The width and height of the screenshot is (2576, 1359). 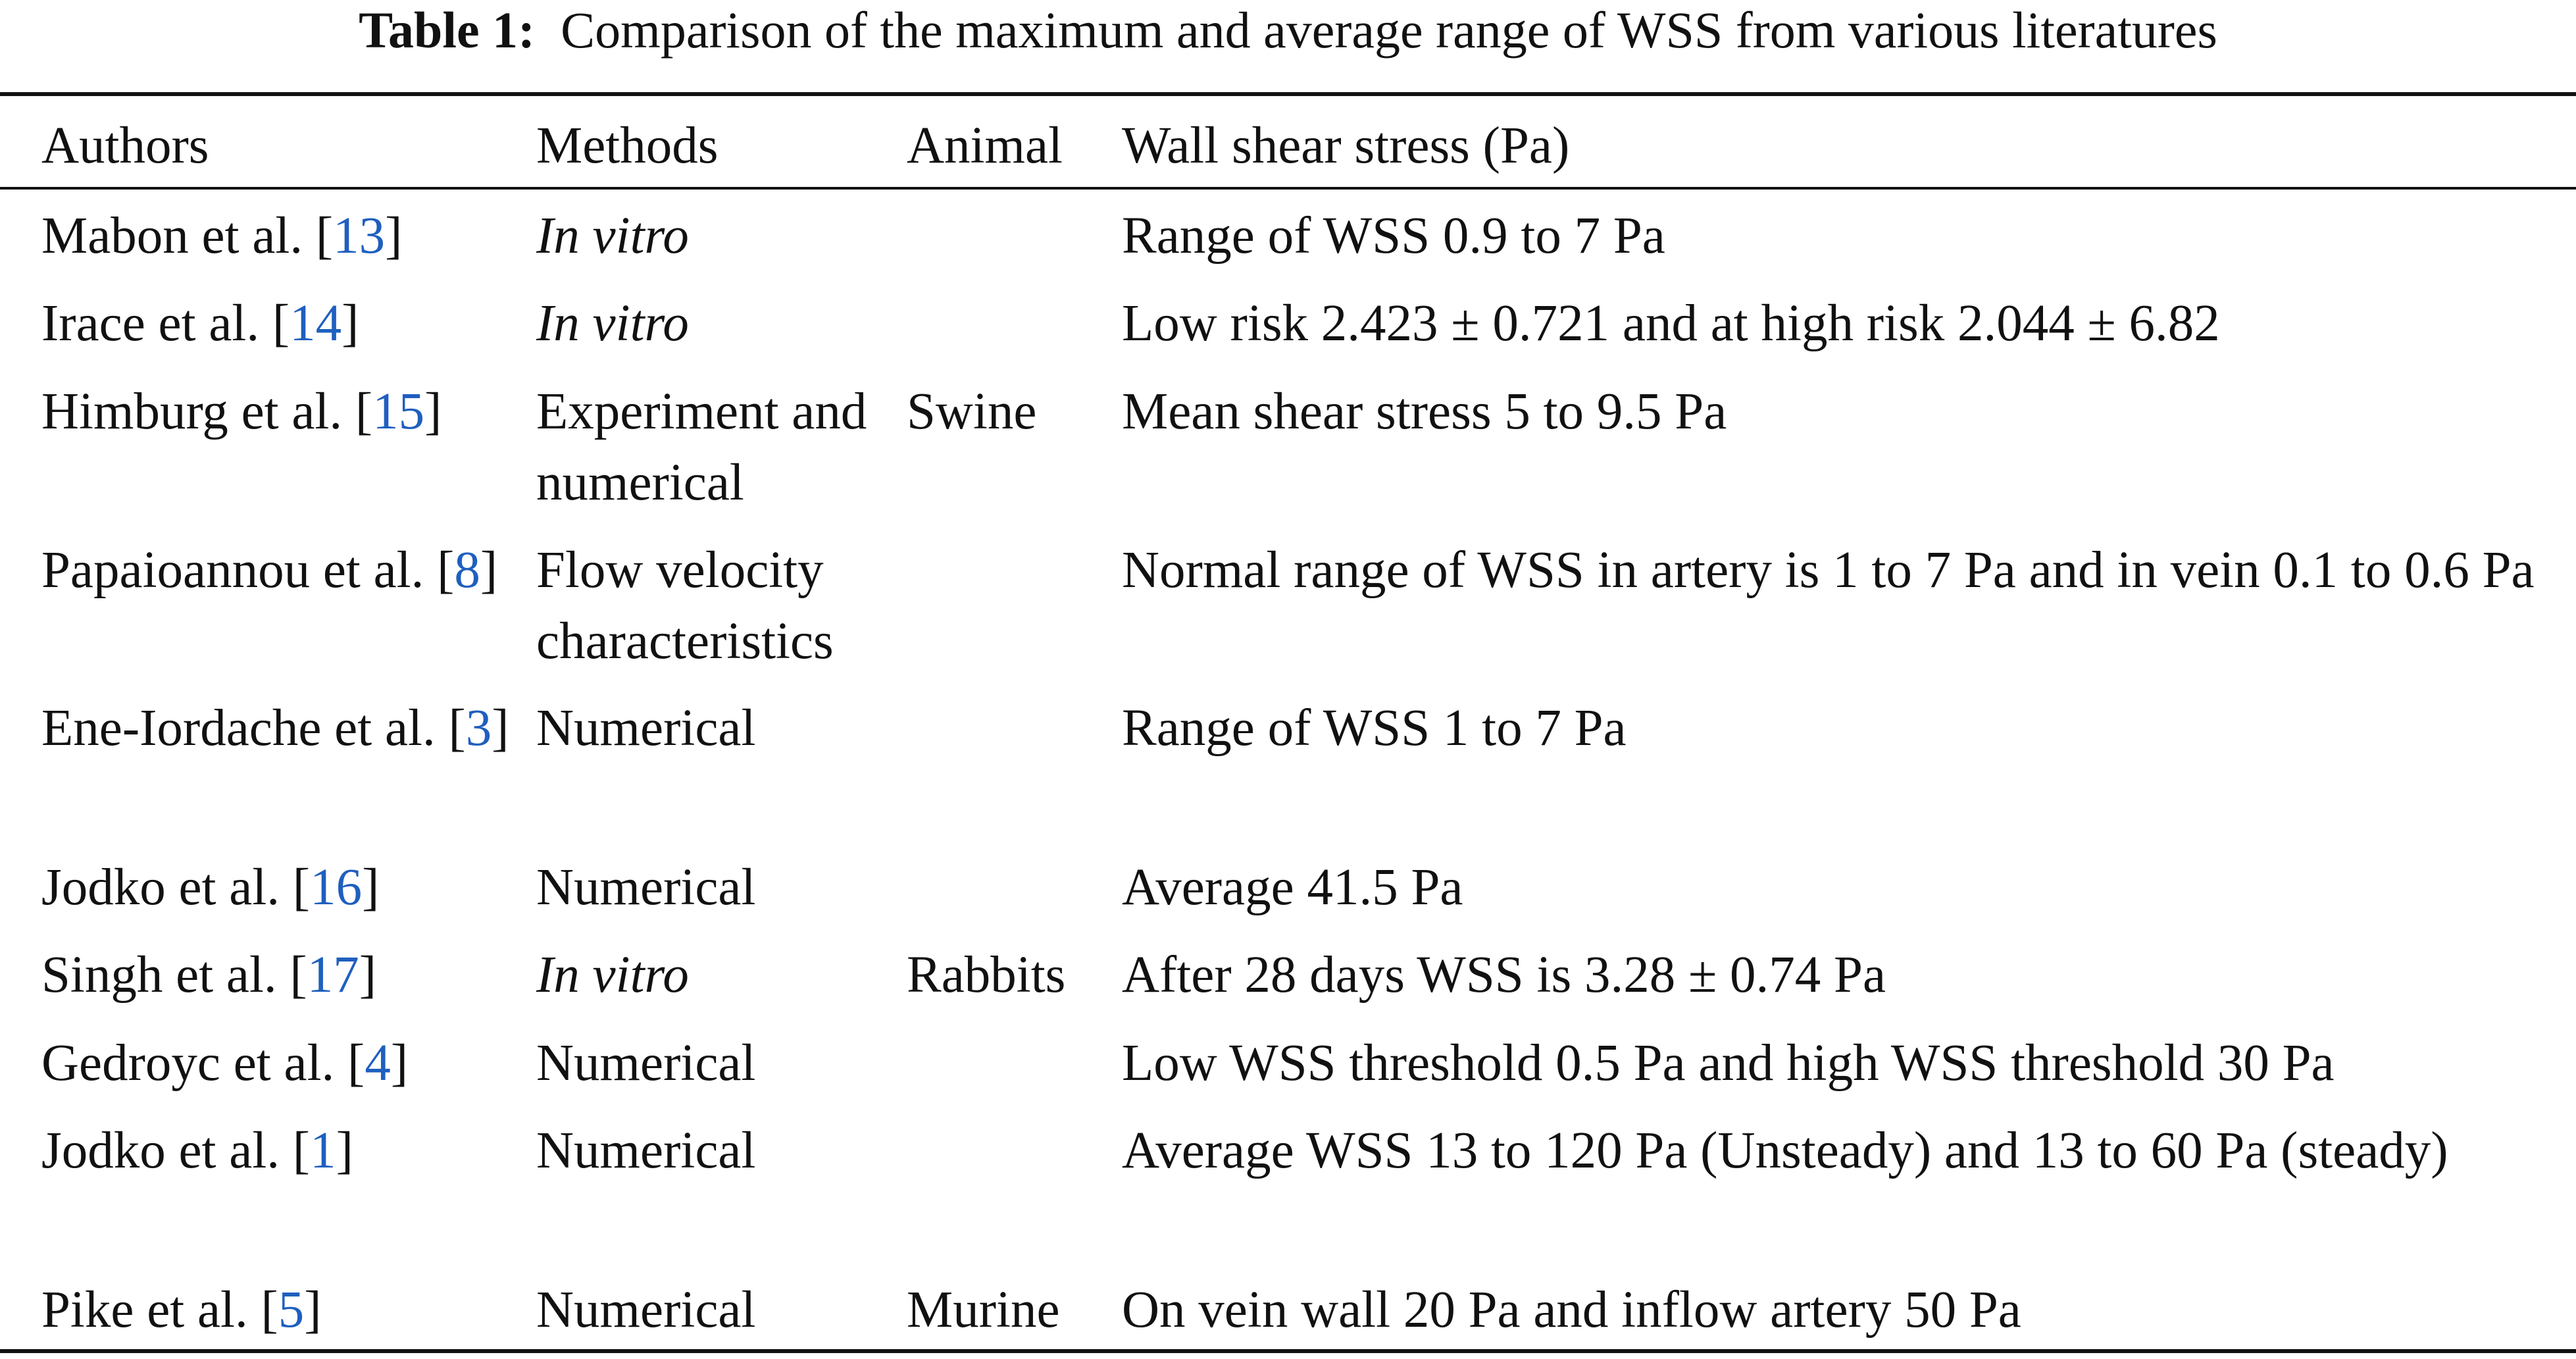 I want to click on cell-author: Jodko et al. [16], so click(x=210, y=887).